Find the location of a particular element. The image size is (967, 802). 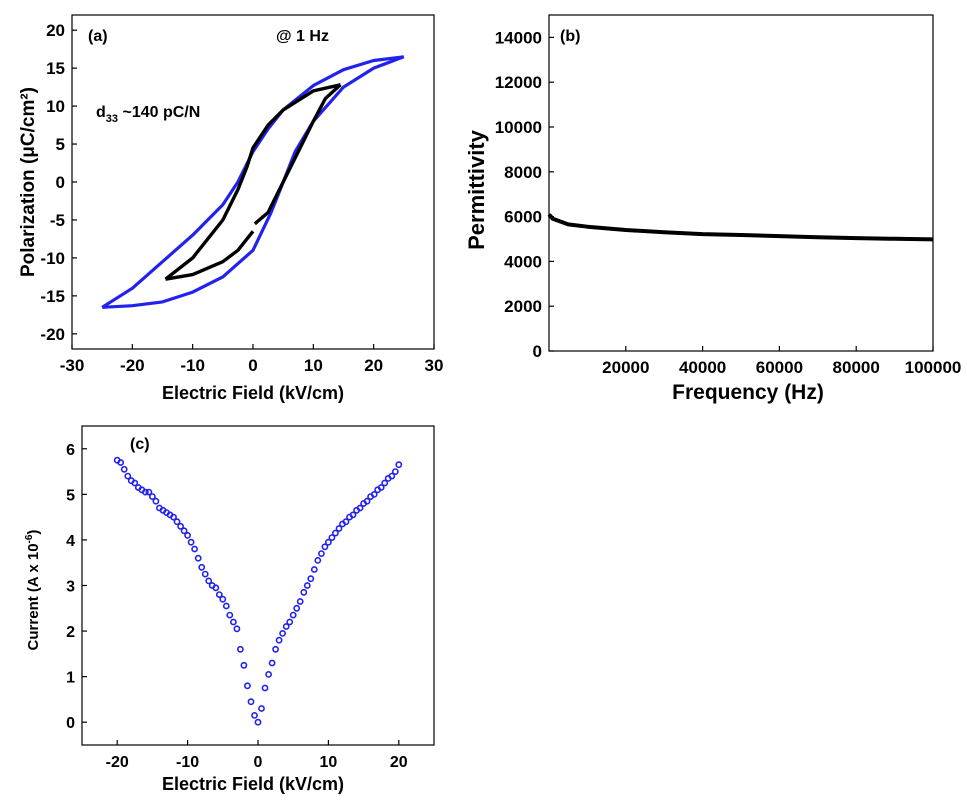

x-tick-label: 40000 is located at coordinates (702, 367).